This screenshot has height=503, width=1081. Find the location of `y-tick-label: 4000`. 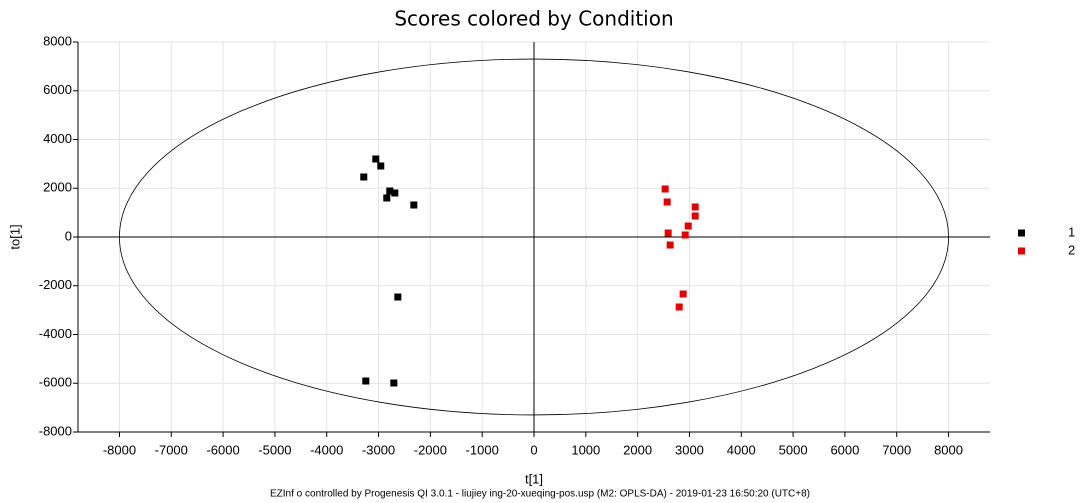

y-tick-label: 4000 is located at coordinates (57, 138).